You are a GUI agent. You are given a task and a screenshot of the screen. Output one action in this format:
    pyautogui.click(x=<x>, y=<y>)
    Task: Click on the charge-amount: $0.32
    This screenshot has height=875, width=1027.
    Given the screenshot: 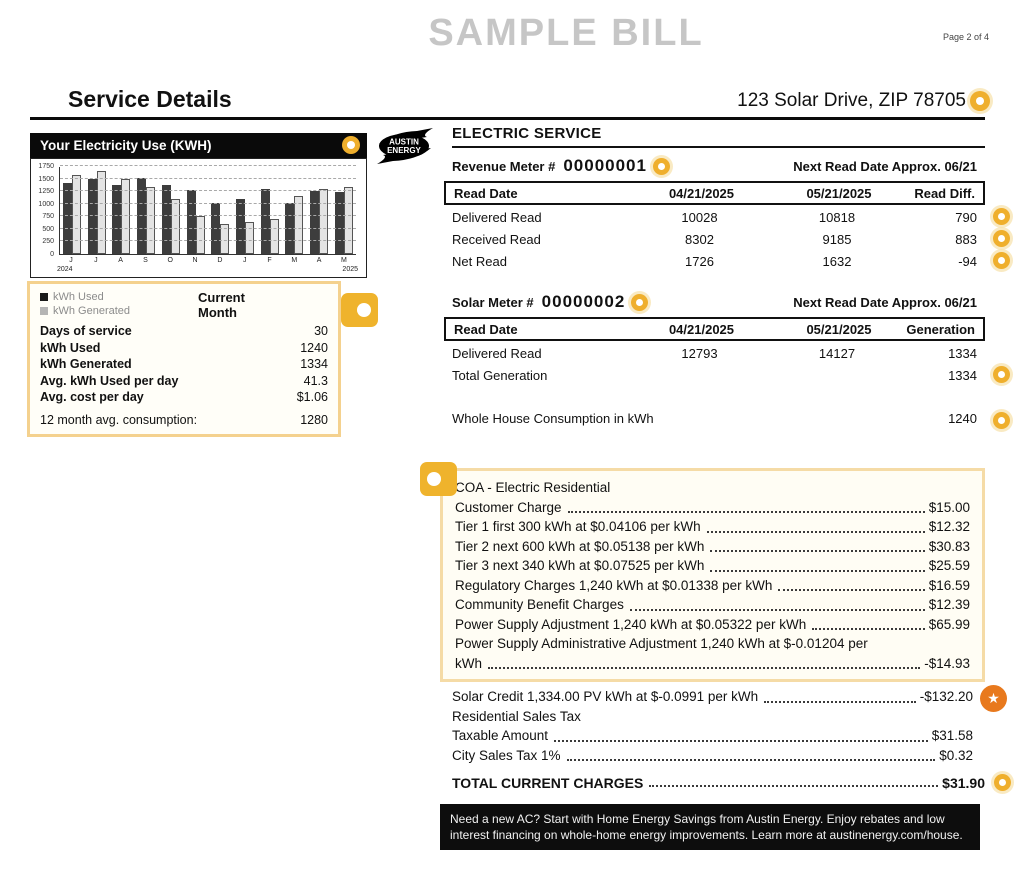 What is the action you would take?
    pyautogui.click(x=956, y=755)
    